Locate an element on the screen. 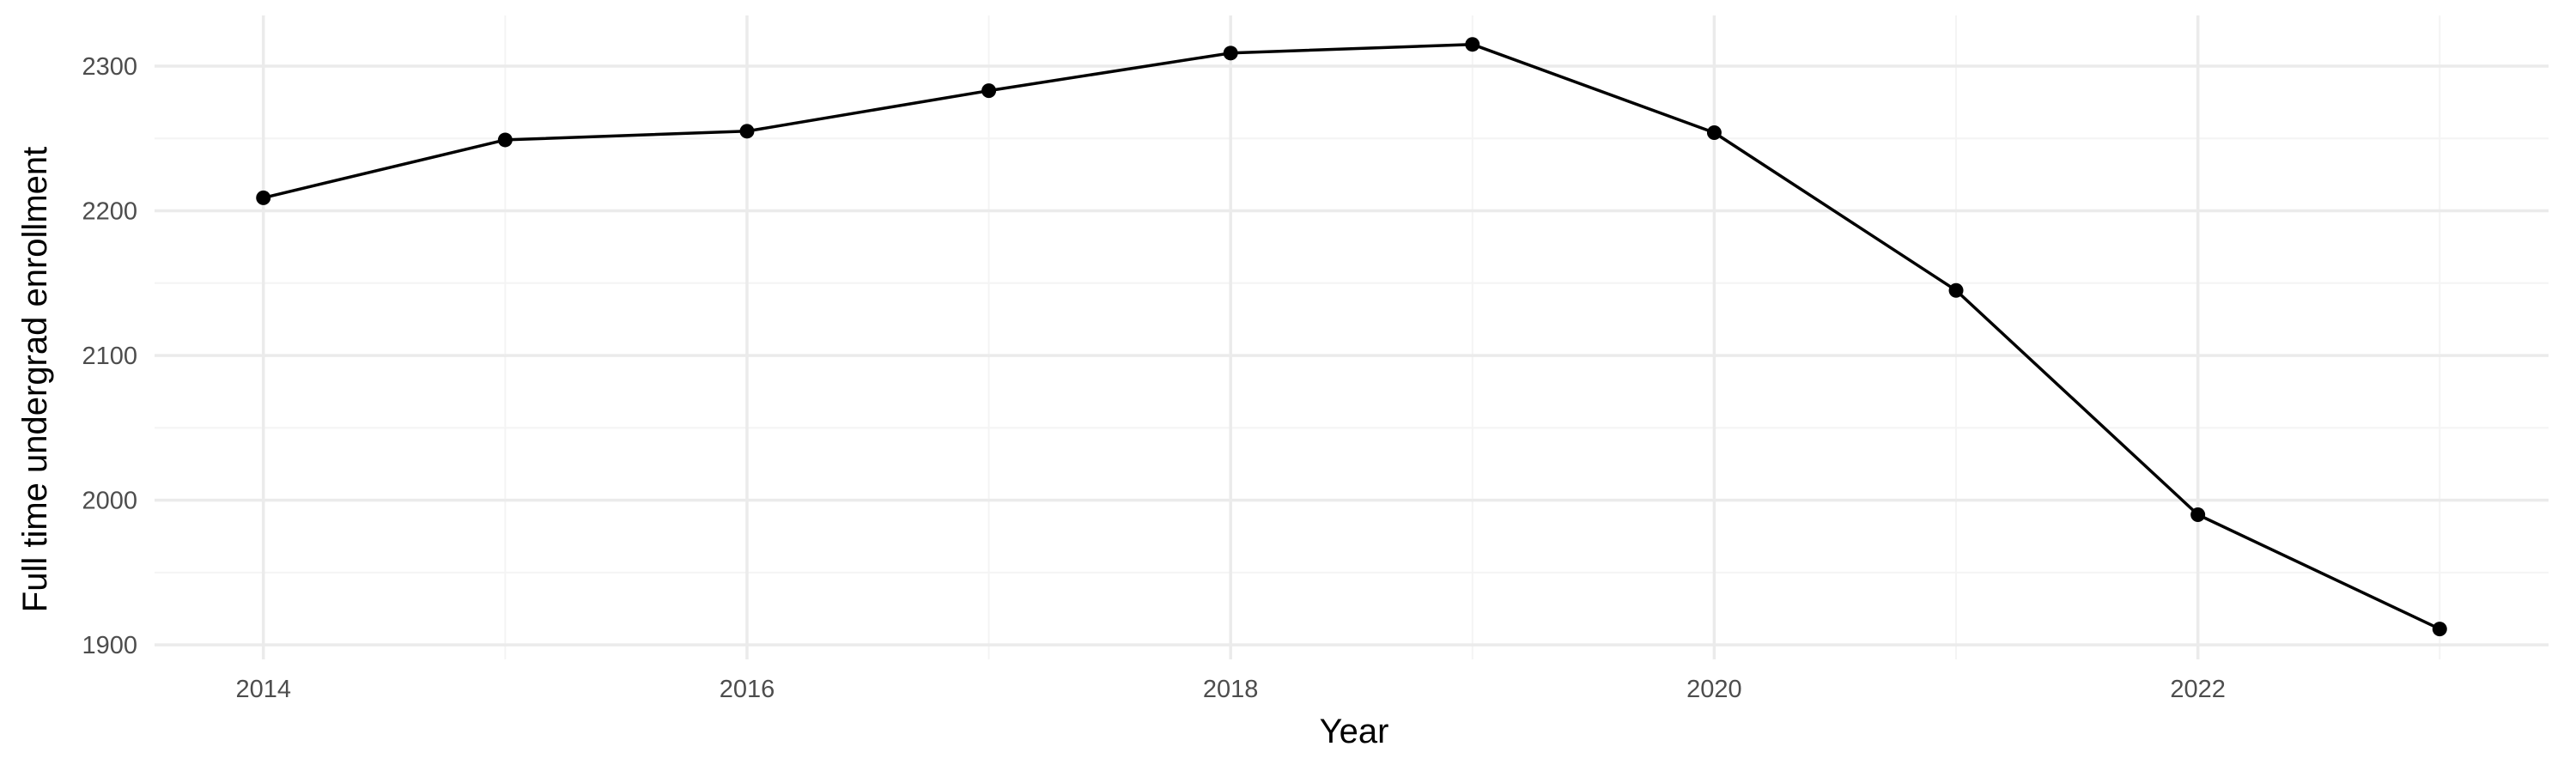 The image size is (2576, 777). y-axis-title: Full time undergrad enrollment is located at coordinates (35, 379).